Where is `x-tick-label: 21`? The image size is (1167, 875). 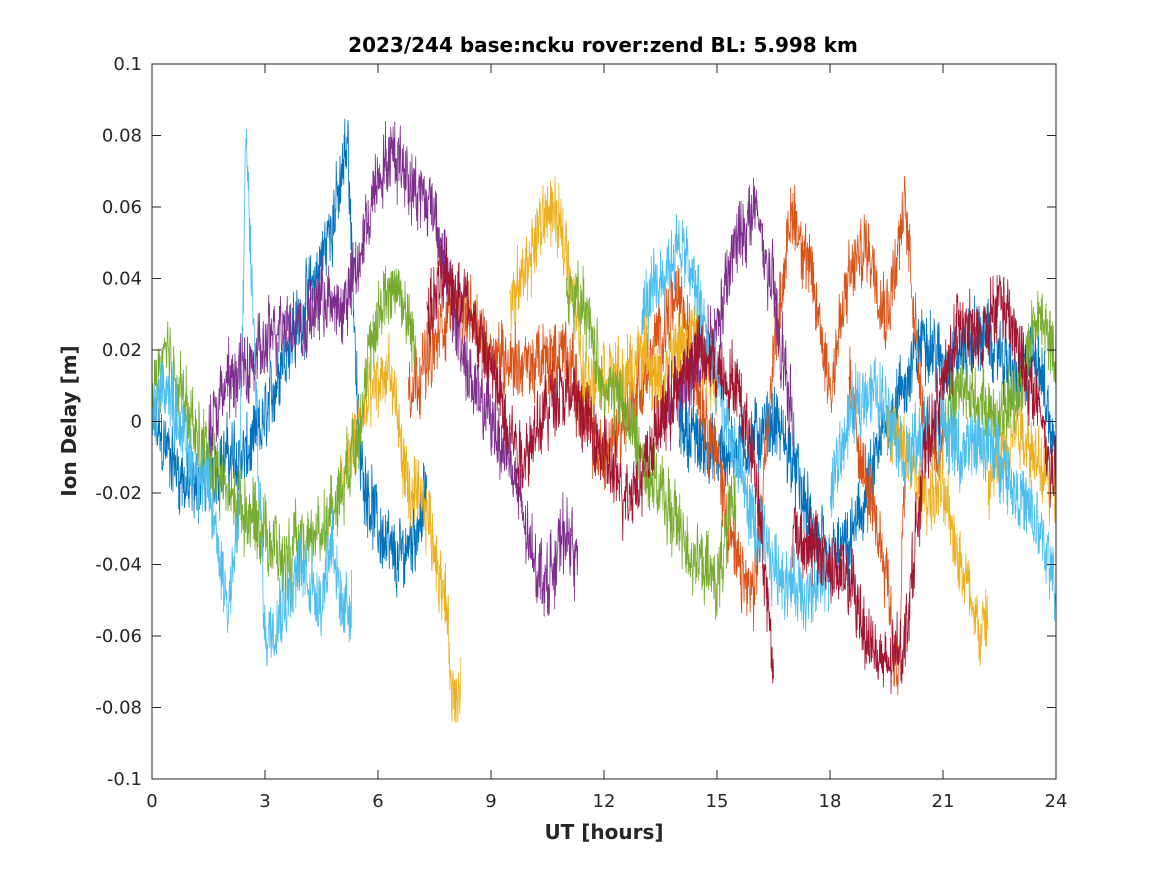
x-tick-label: 21 is located at coordinates (943, 801).